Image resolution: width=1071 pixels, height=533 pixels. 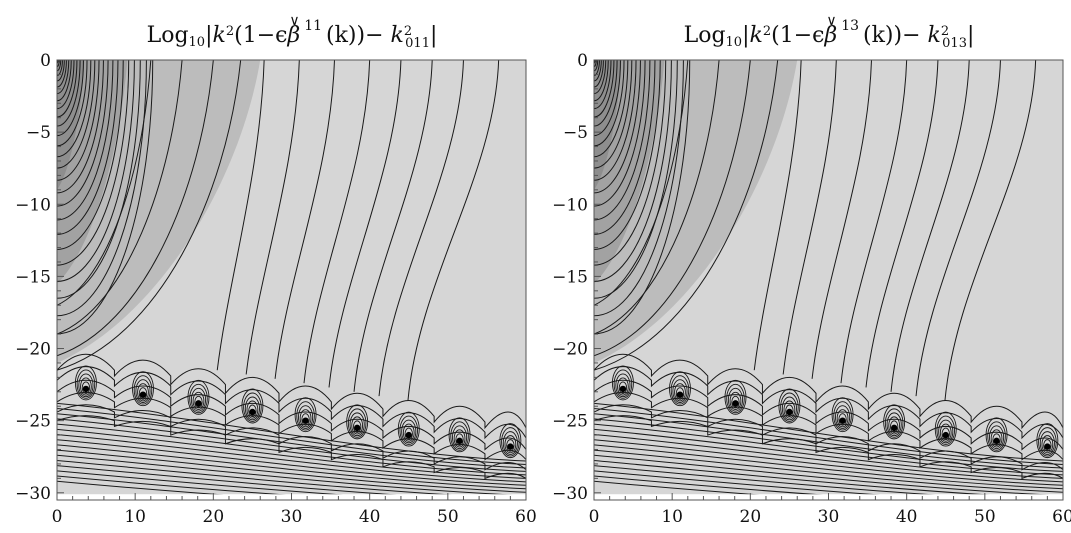 What do you see at coordinates (135, 517) in the screenshot?
I see `x-tick-label: 10` at bounding box center [135, 517].